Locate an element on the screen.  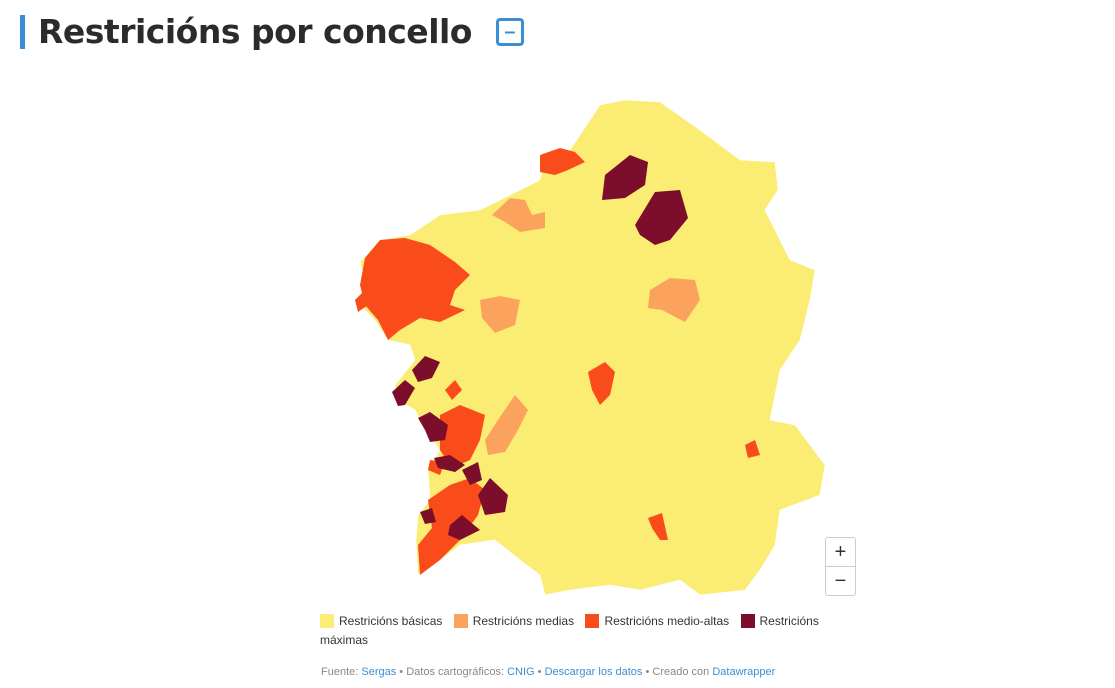
title-accent-bar is located at coordinates (22, 31).